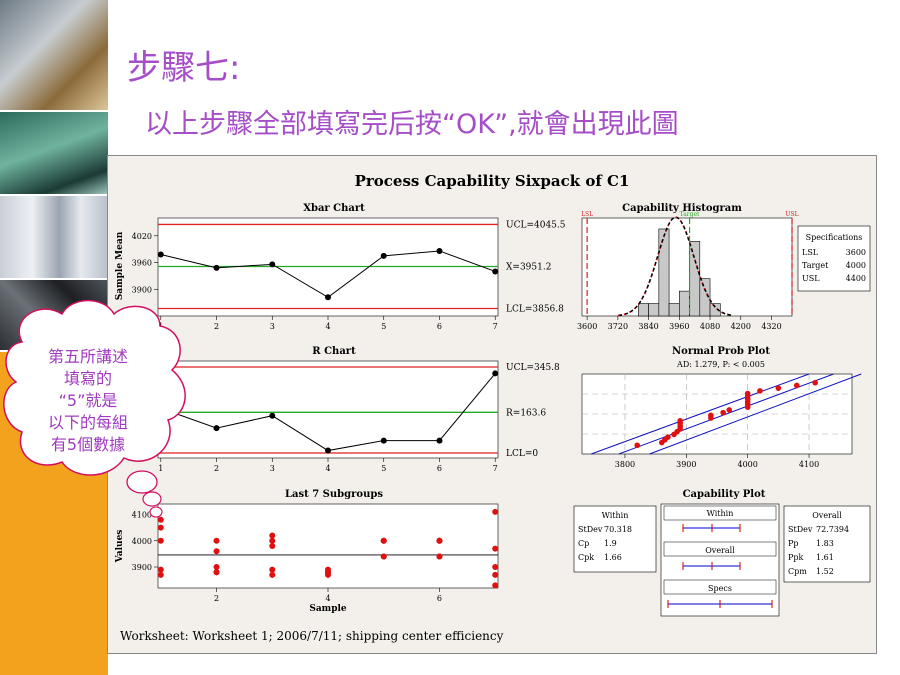  I want to click on normprob-stats: AD: 1.279, P: < 0.005, so click(720, 364).